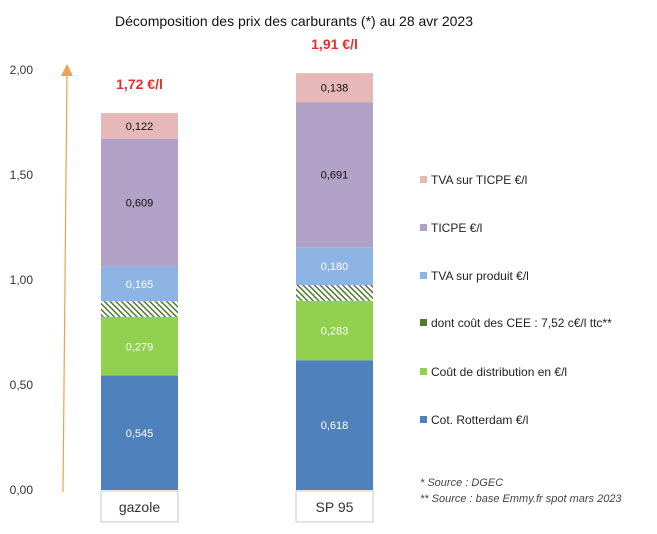 The height and width of the screenshot is (534, 657). I want to click on data-label: 0,618, so click(335, 426).